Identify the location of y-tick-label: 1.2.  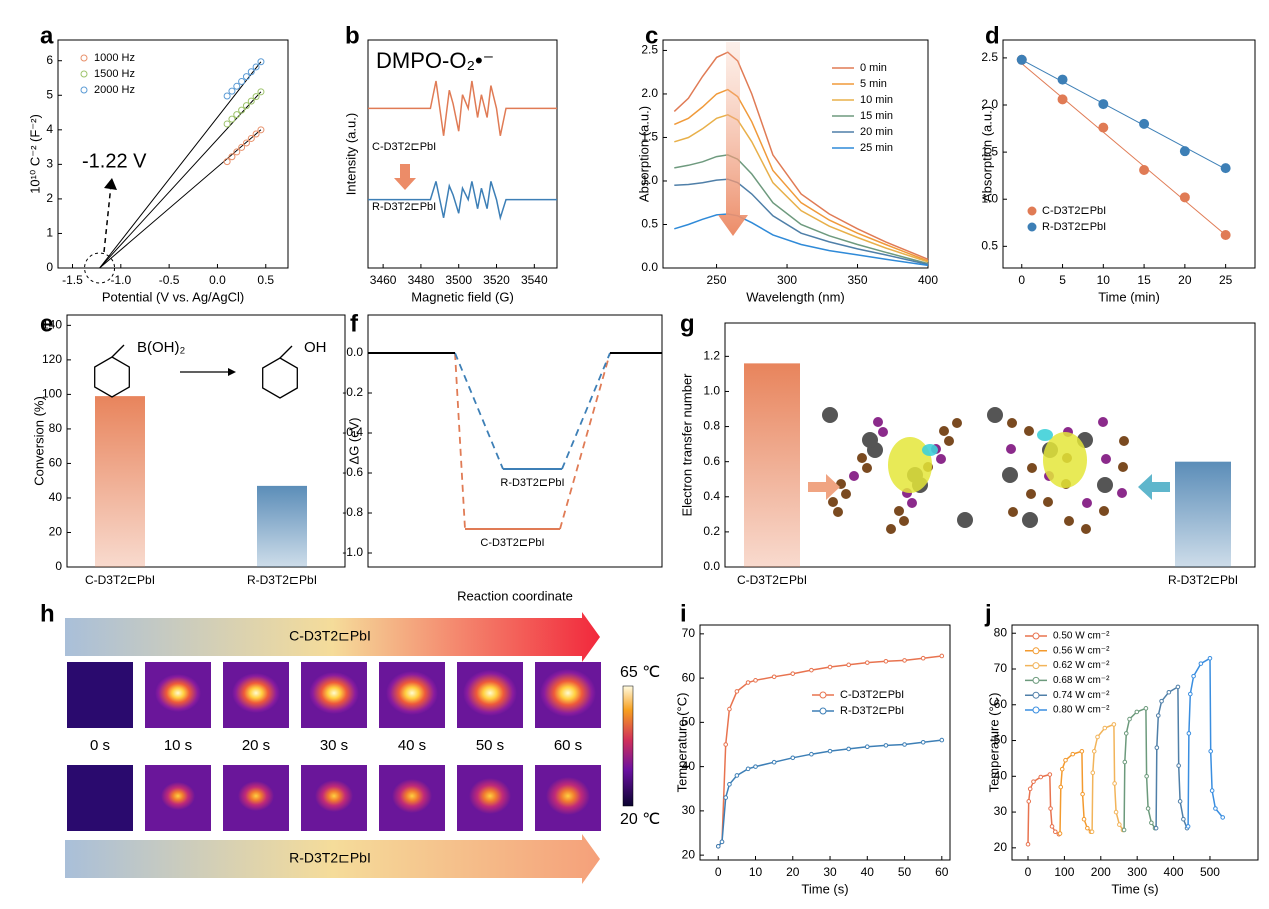
(711, 356).